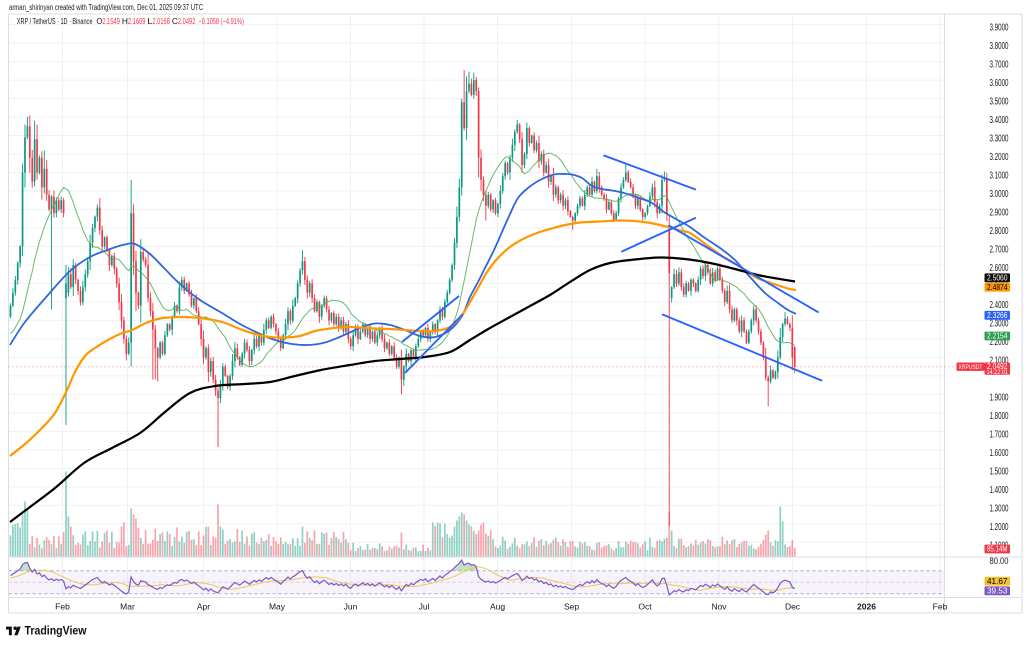 The width and height of the screenshot is (1024, 645). What do you see at coordinates (997, 549) in the screenshot?
I see `svg-text: 85.14M` at bounding box center [997, 549].